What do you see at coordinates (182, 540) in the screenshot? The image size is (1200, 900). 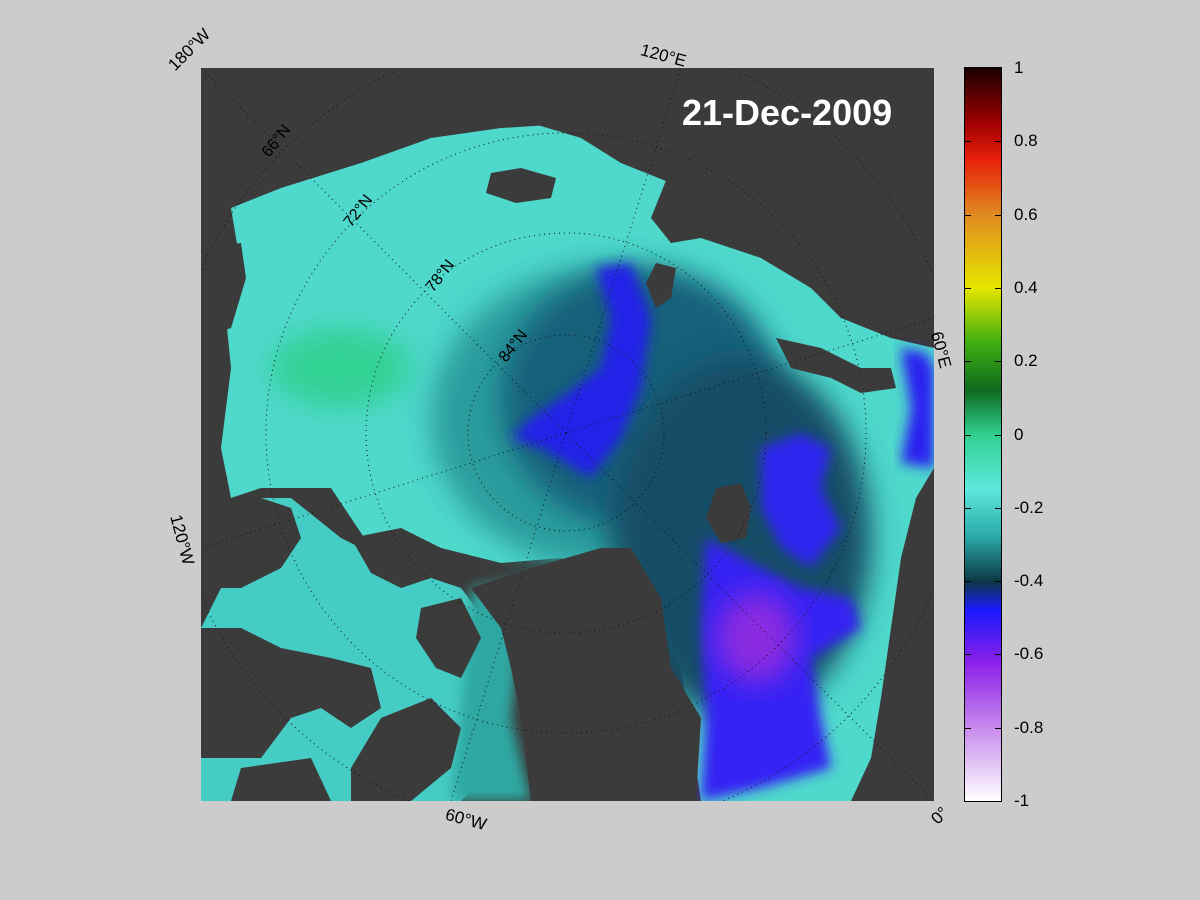 I see `lon-label-120w: 120°W` at bounding box center [182, 540].